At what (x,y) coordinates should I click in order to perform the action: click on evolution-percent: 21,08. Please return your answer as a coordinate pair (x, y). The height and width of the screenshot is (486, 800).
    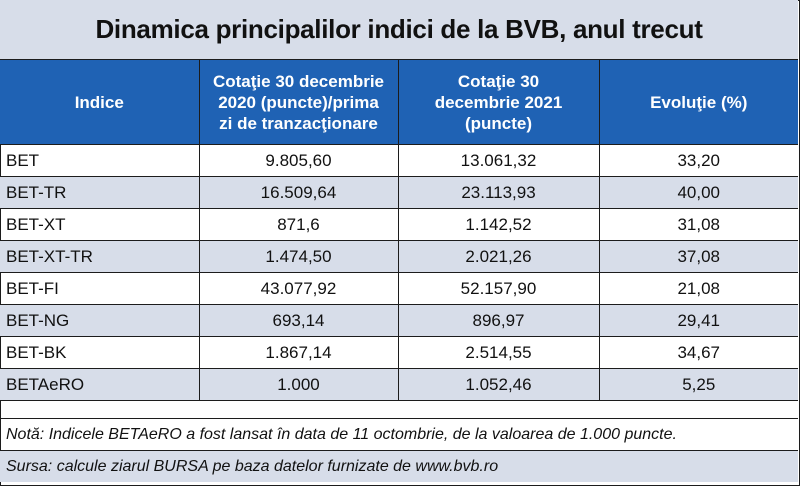
    Looking at the image, I should click on (698, 288).